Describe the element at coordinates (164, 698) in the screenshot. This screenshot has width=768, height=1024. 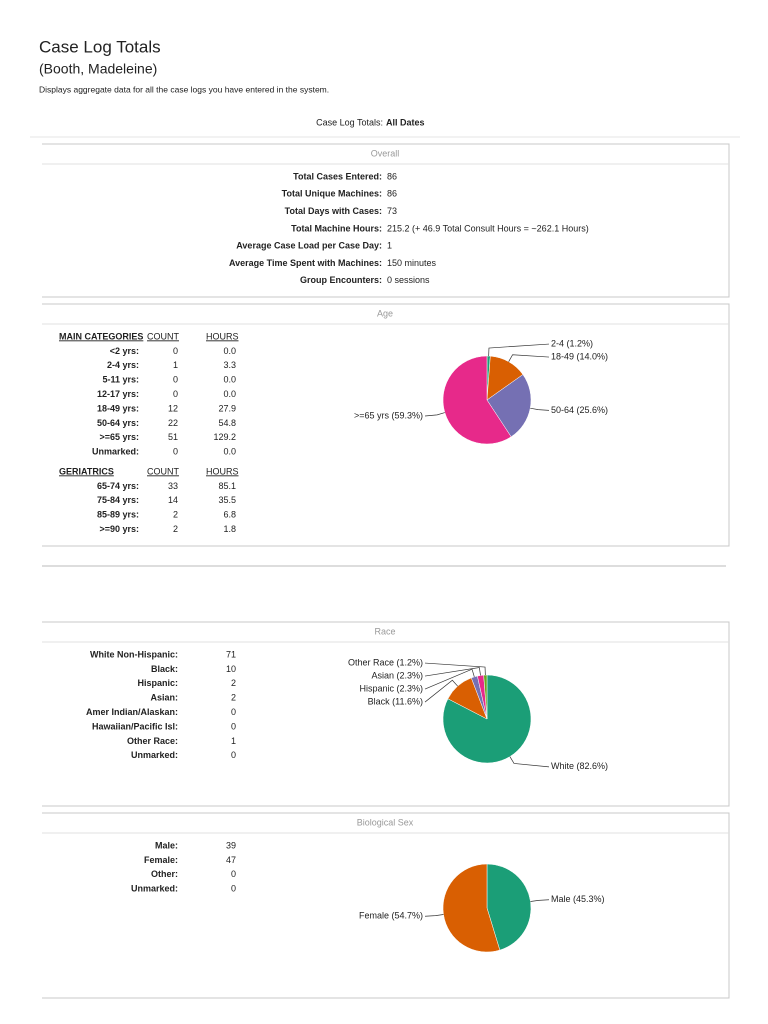
I see `row-label: Asian:` at that location.